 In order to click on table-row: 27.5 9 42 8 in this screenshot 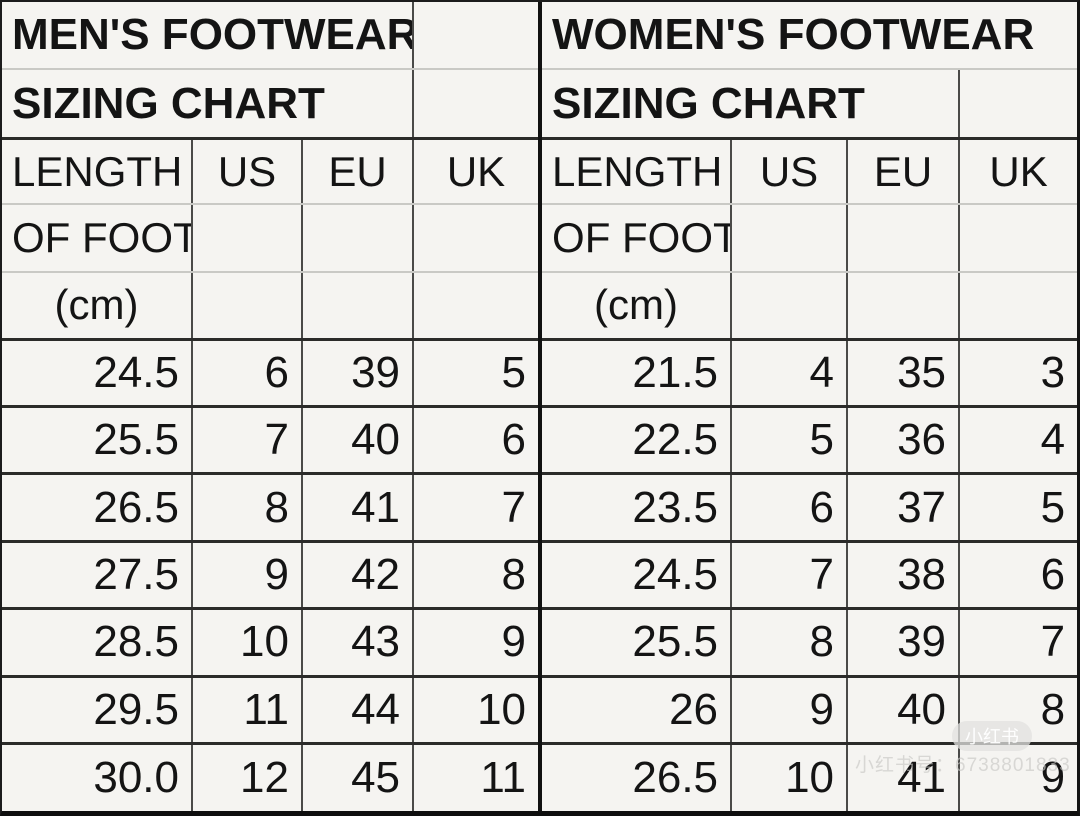, I will do `click(270, 576)`.